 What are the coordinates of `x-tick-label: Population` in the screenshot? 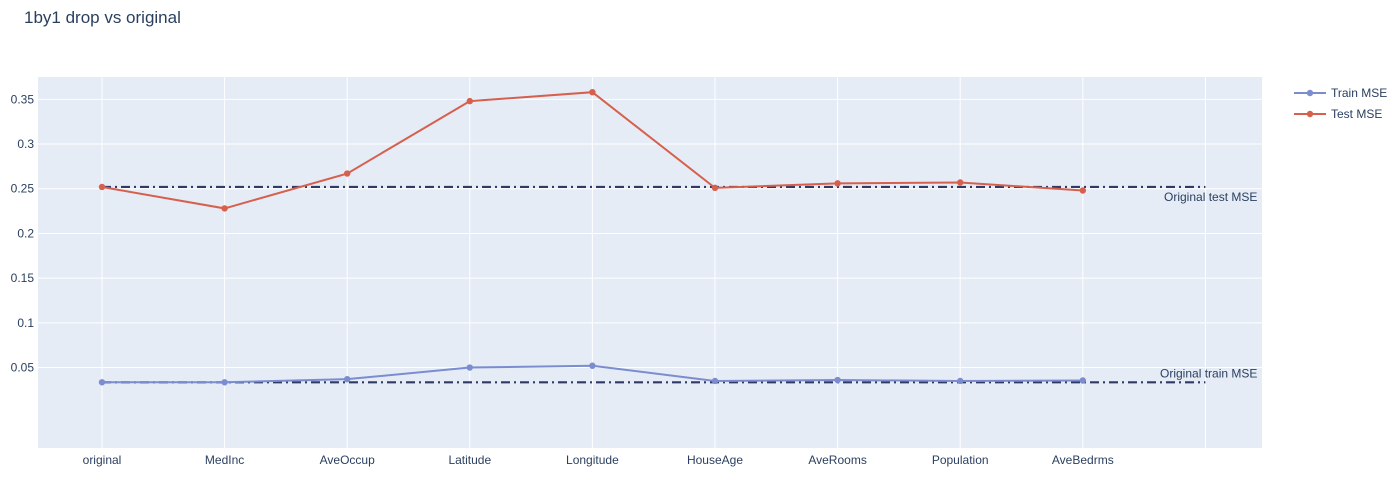 It's located at (960, 460).